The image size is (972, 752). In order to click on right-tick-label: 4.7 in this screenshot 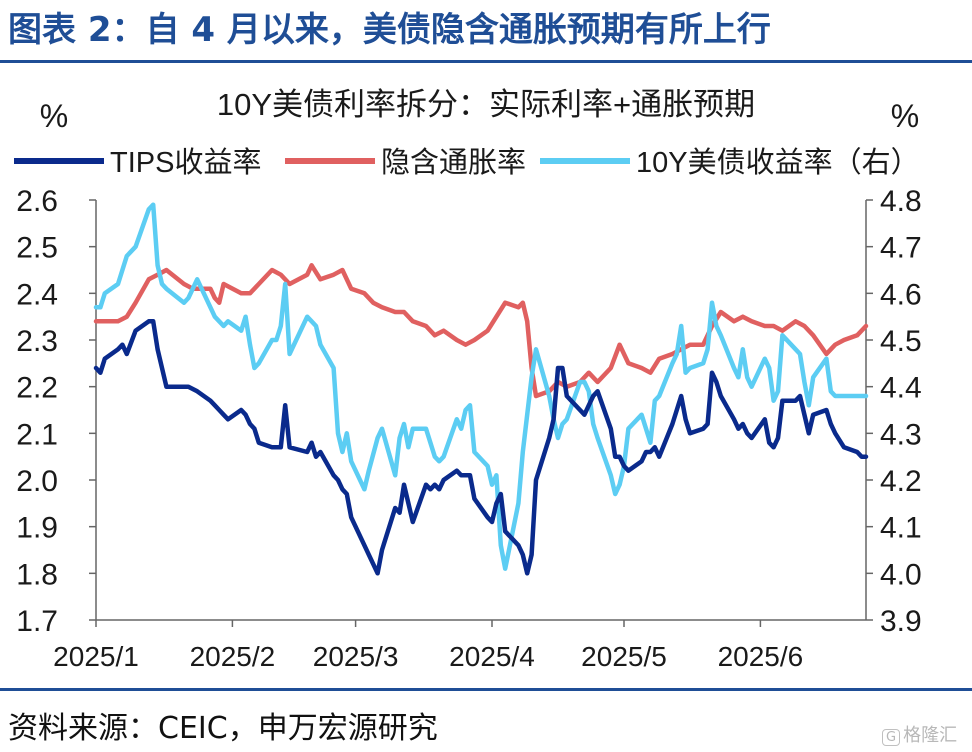, I will do `click(901, 248)`.